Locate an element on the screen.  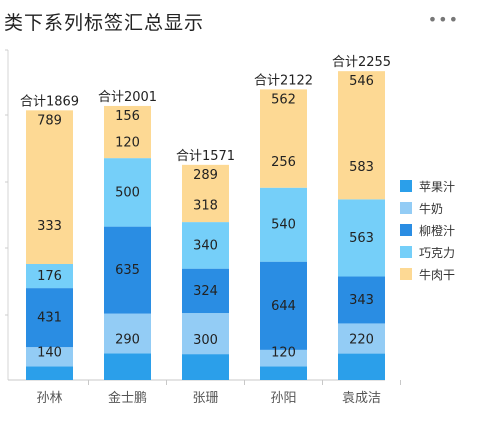
legend-label: 柳橙汁 is located at coordinates (437, 230).